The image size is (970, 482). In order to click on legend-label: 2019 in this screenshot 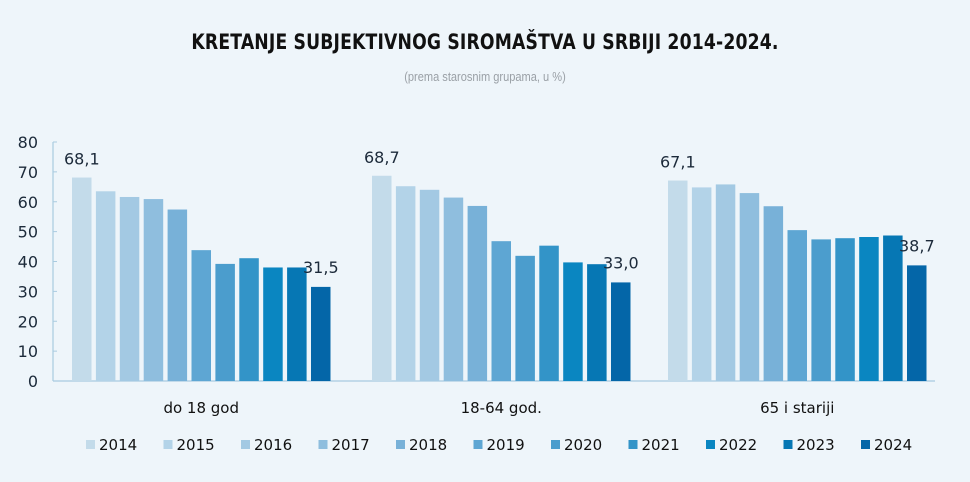, I will do `click(506, 445)`.